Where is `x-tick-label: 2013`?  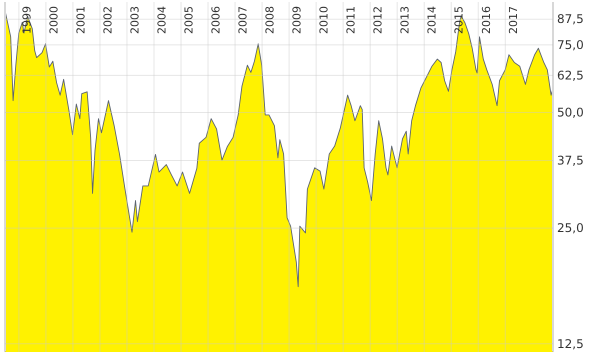
x-tick-label: 2013 is located at coordinates (405, 20).